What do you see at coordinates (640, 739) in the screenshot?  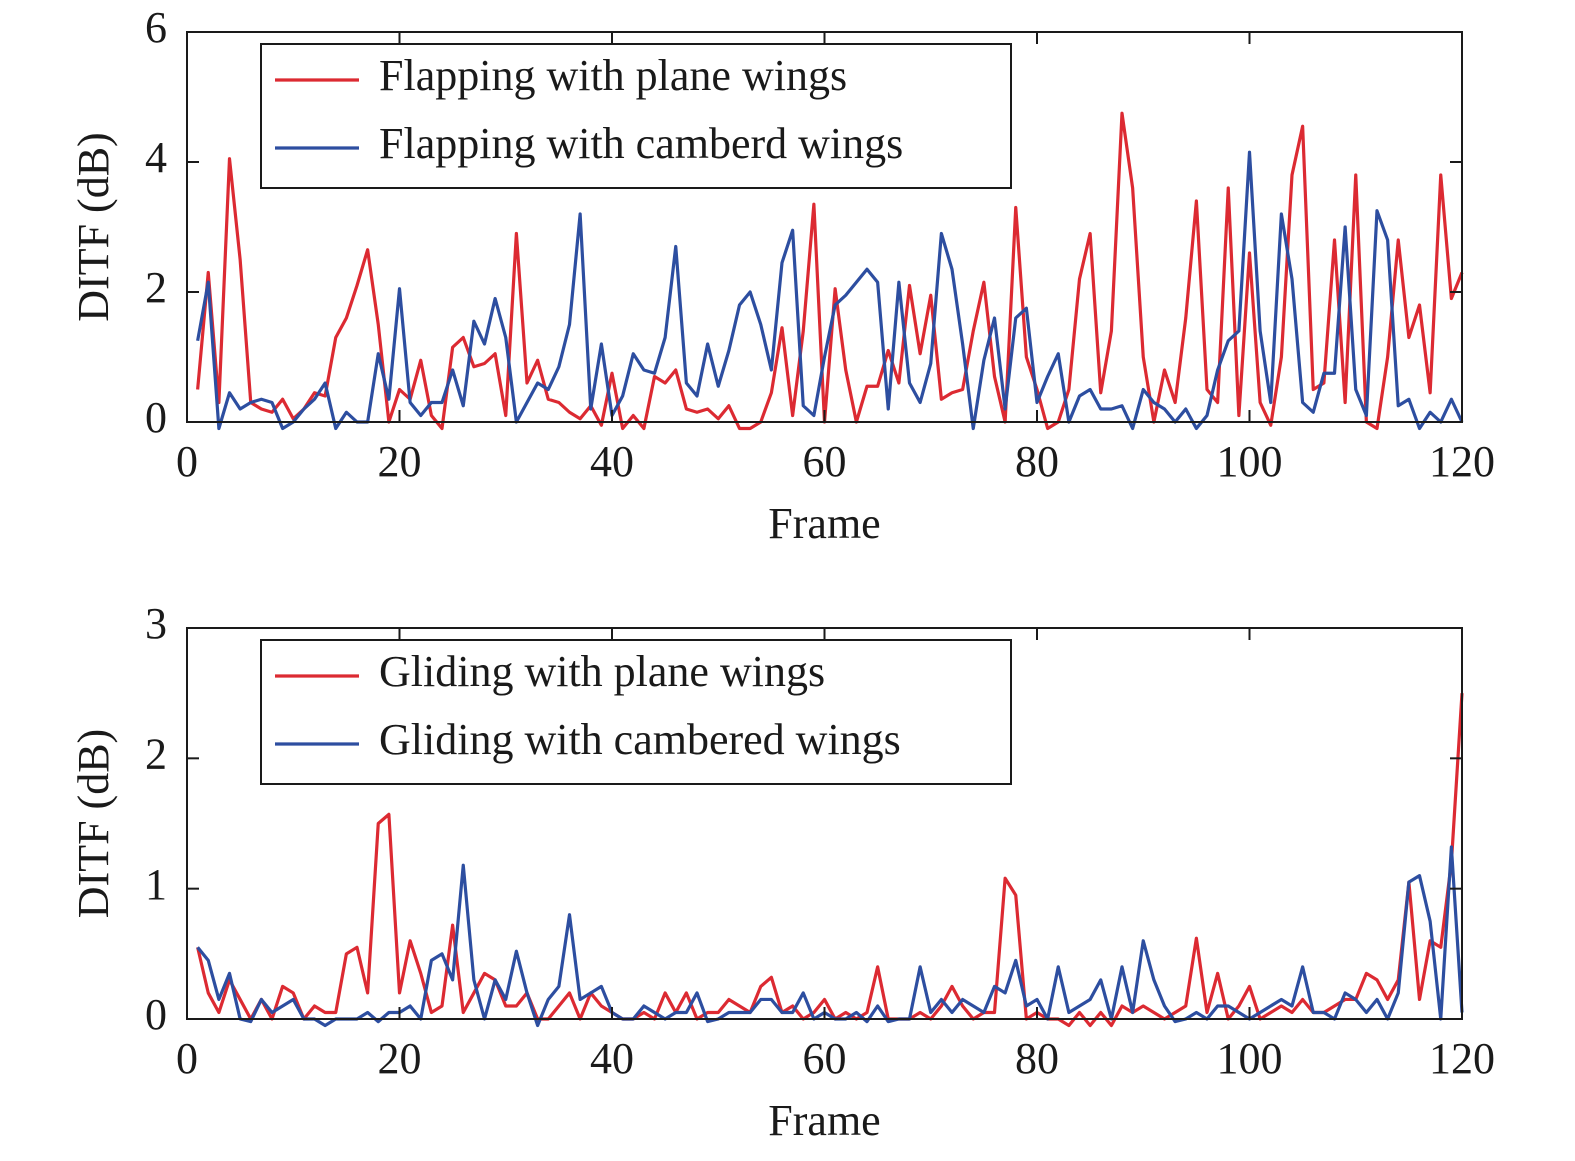 I see `legend-label: Gliding with cambered wings` at bounding box center [640, 739].